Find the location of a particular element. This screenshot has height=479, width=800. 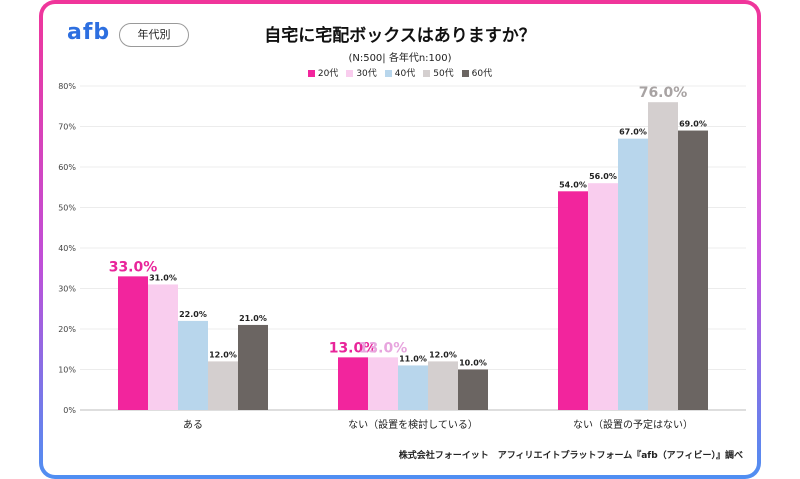

legend-item: 20代 is located at coordinates (323, 72).